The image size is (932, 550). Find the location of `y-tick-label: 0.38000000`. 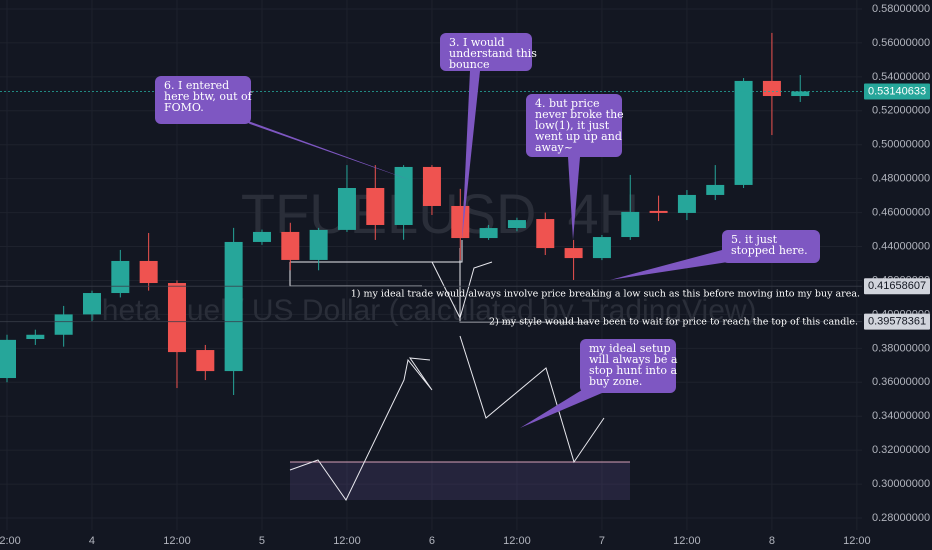

y-tick-label: 0.38000000 is located at coordinates (901, 348).